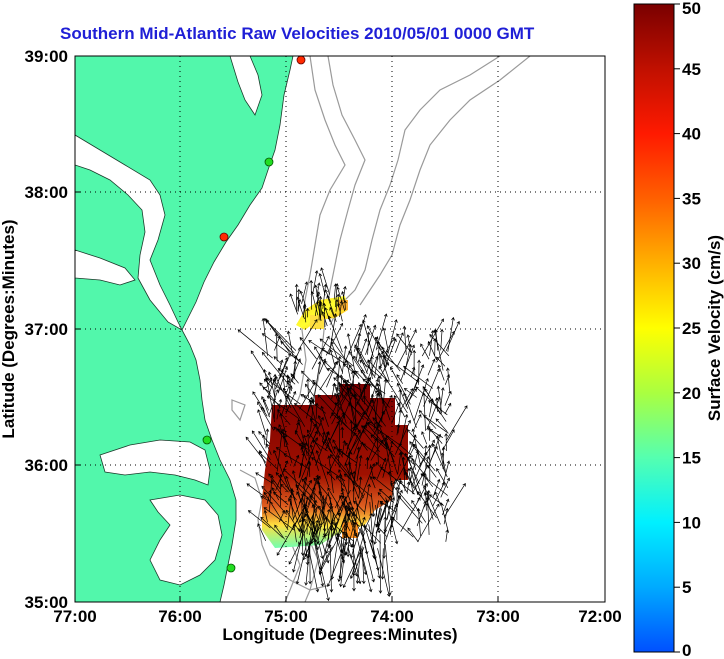  I want to click on x-tick-label: 76:00, so click(179, 616).